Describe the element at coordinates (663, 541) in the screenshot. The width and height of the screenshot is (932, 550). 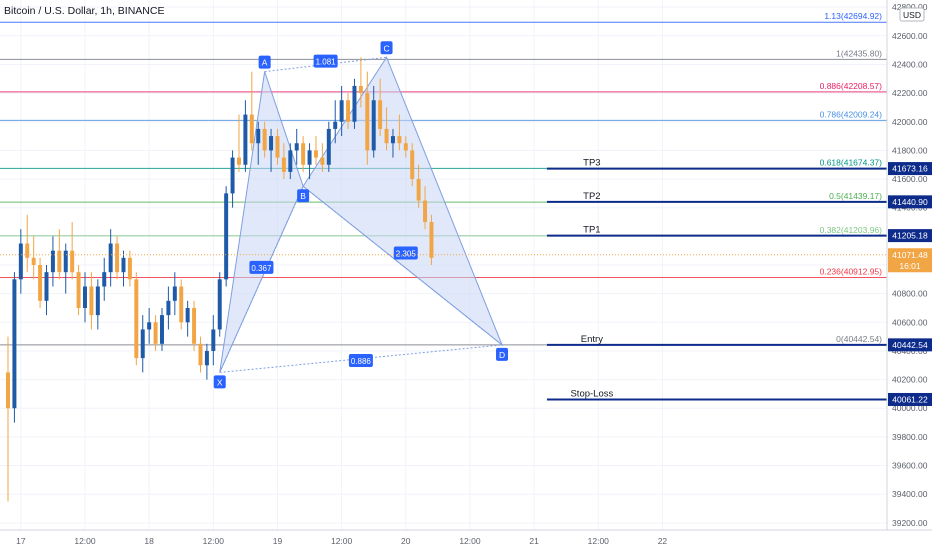
I see `time-tick-label: 22` at that location.